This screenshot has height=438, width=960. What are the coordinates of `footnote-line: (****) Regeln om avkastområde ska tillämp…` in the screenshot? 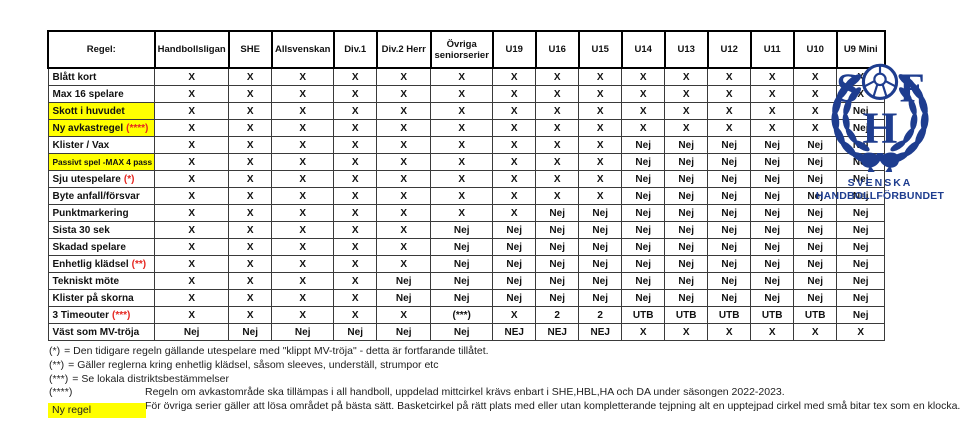 It's located at (417, 392).